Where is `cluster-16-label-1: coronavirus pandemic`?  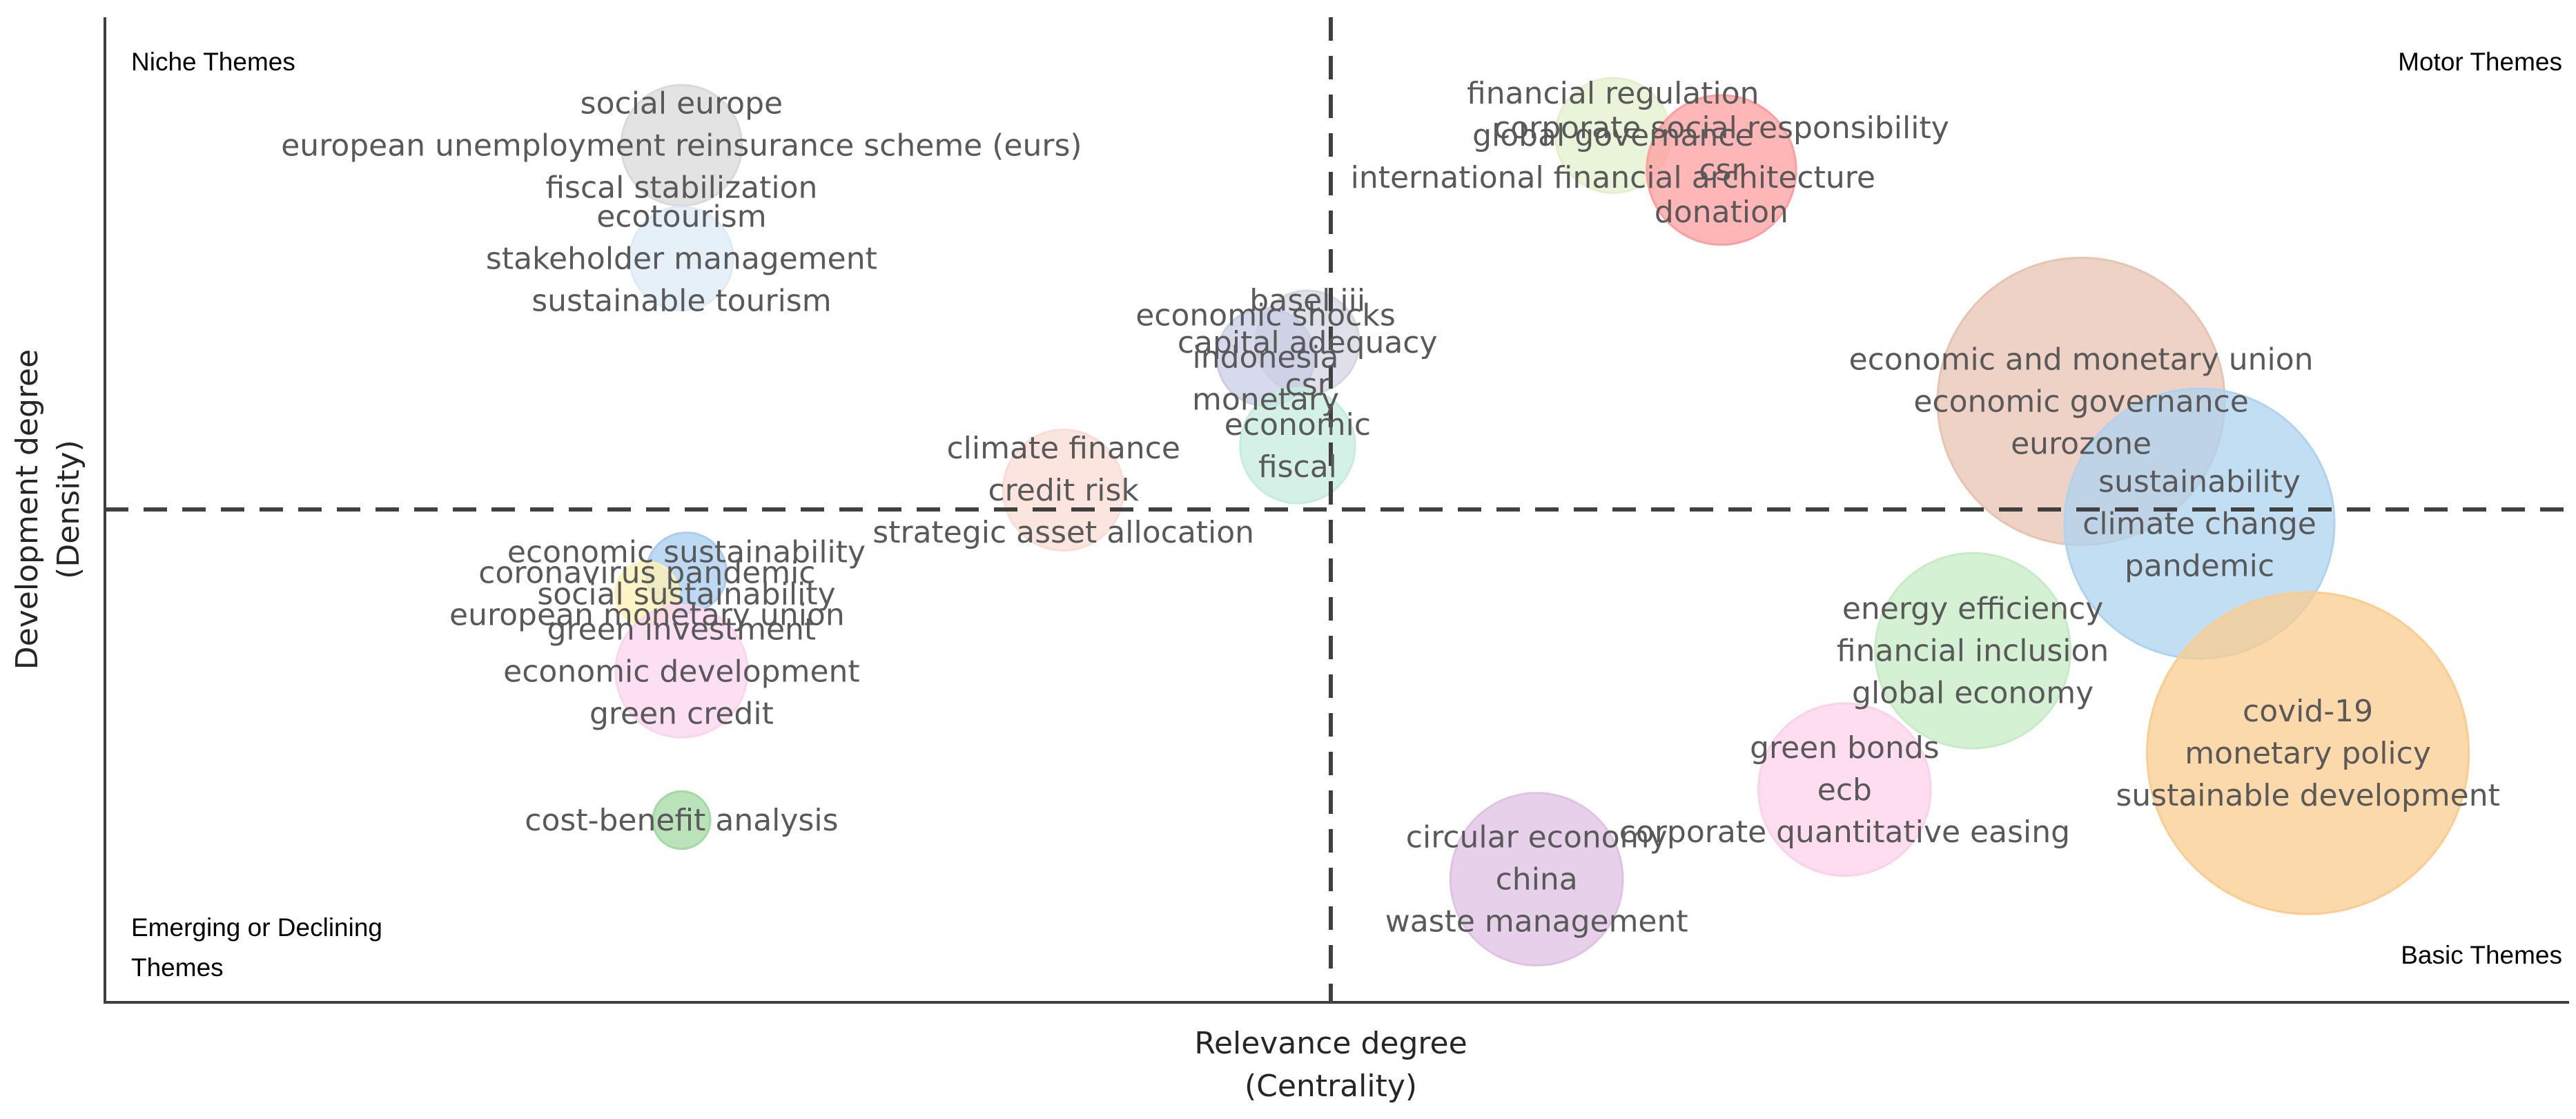
cluster-16-label-1: coronavirus pandemic is located at coordinates (646, 572).